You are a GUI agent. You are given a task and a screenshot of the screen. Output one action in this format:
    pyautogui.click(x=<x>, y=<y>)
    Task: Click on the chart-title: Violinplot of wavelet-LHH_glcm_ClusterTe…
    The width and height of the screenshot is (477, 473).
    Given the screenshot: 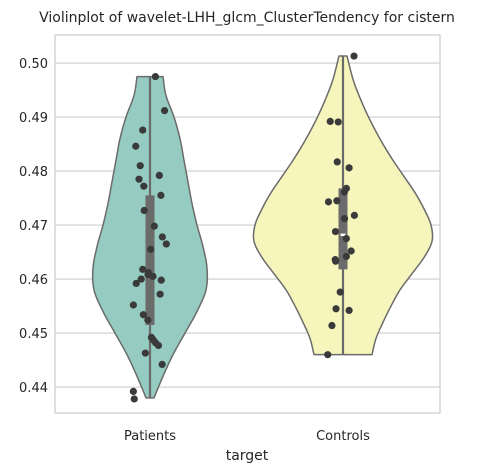 What is the action you would take?
    pyautogui.click(x=247, y=18)
    